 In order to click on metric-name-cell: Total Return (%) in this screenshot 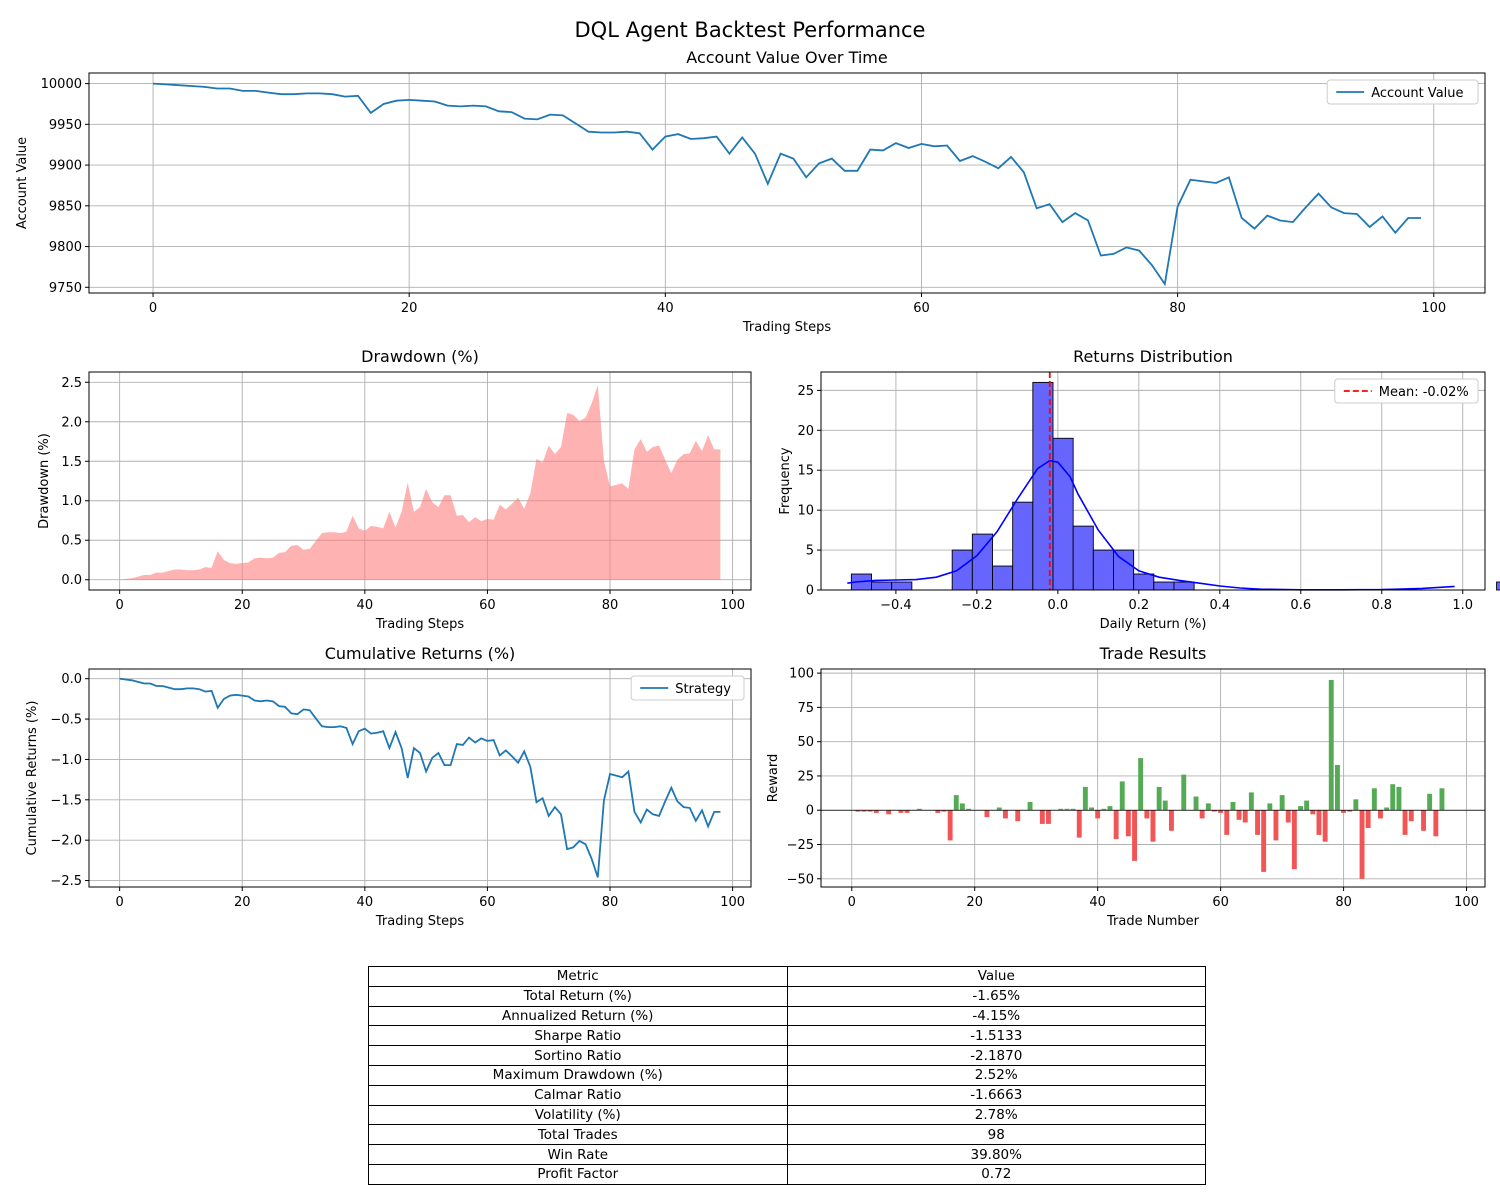, I will do `click(578, 996)`.